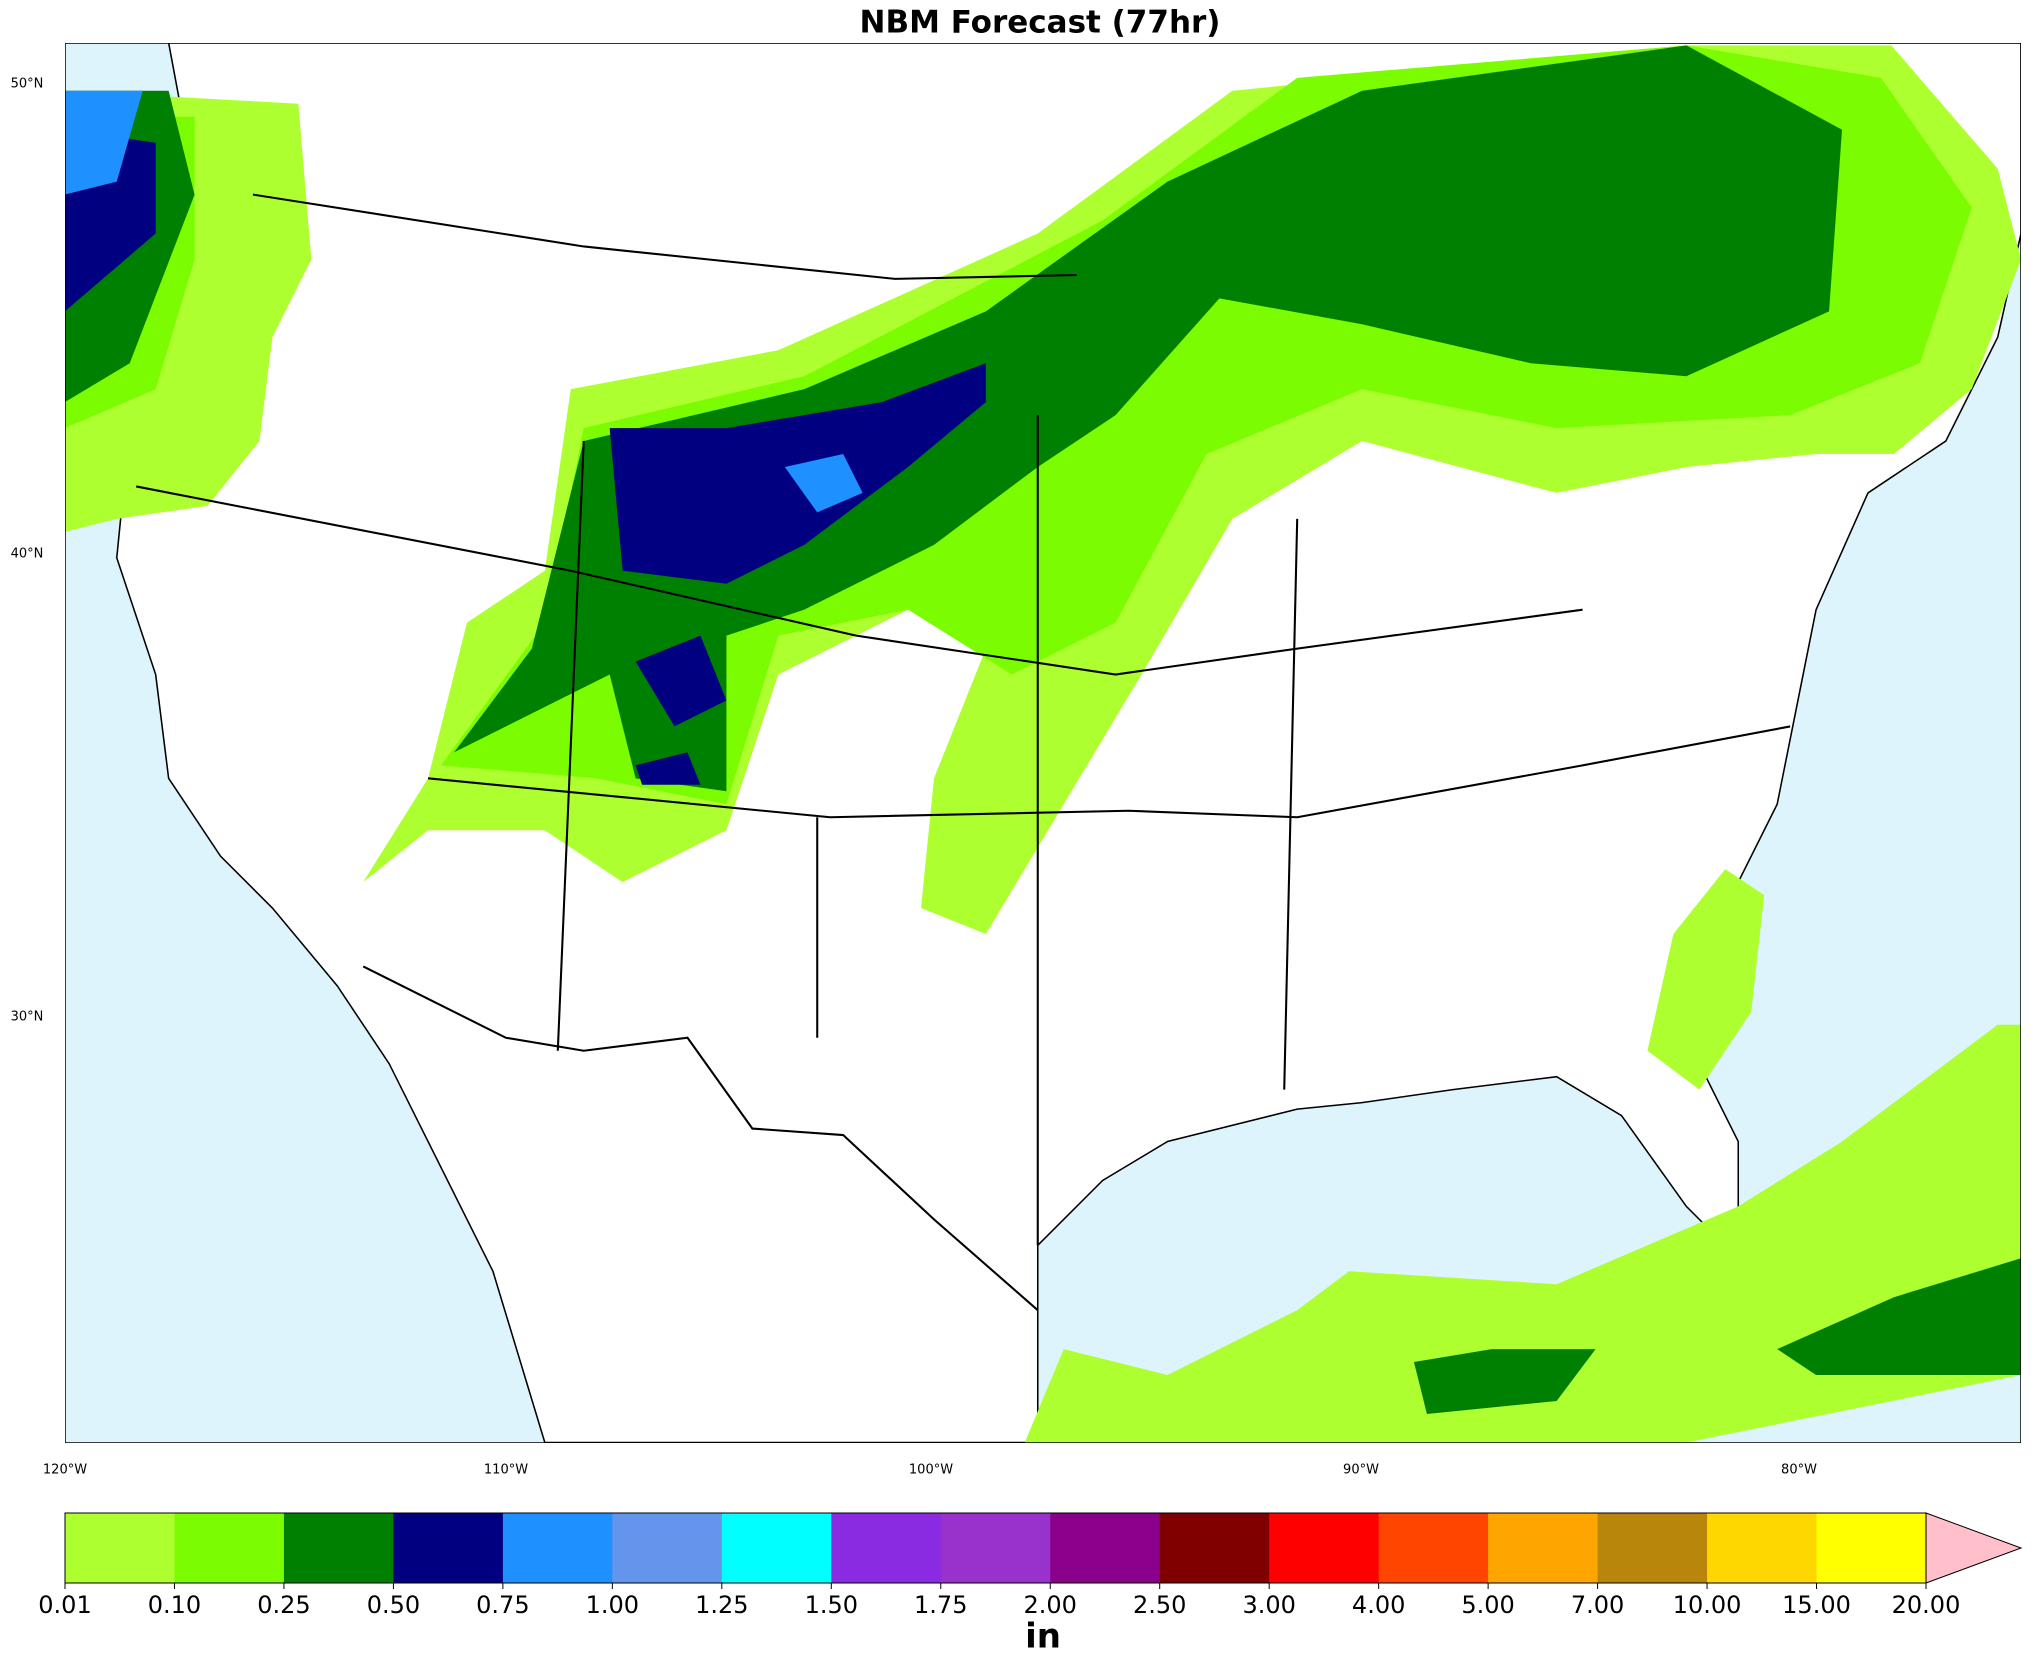  I want to click on lon-labels: 120°W 110°W 100°W 90°W 80°W, so click(930, 1470).